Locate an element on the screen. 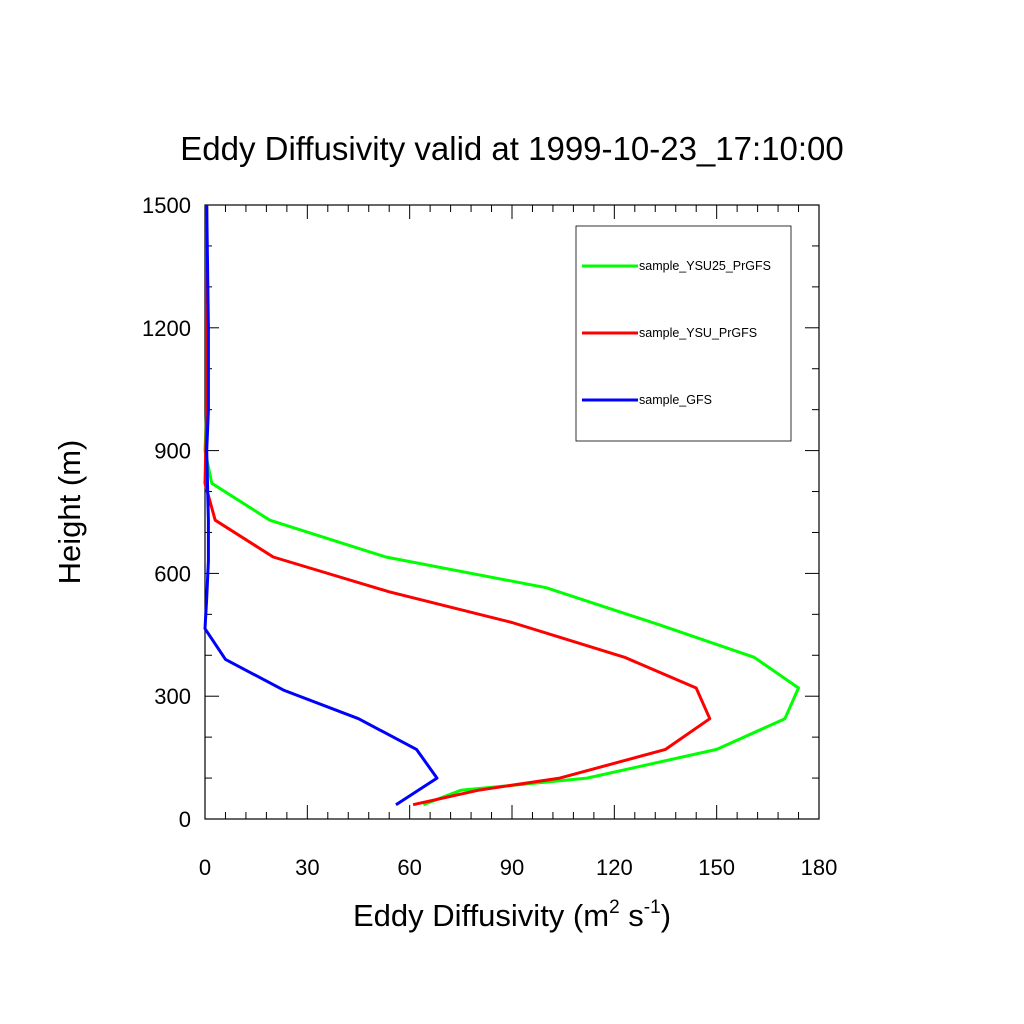 The width and height of the screenshot is (1024, 1024). legend-label: sample_YSU25_PrGFS is located at coordinates (705, 266).